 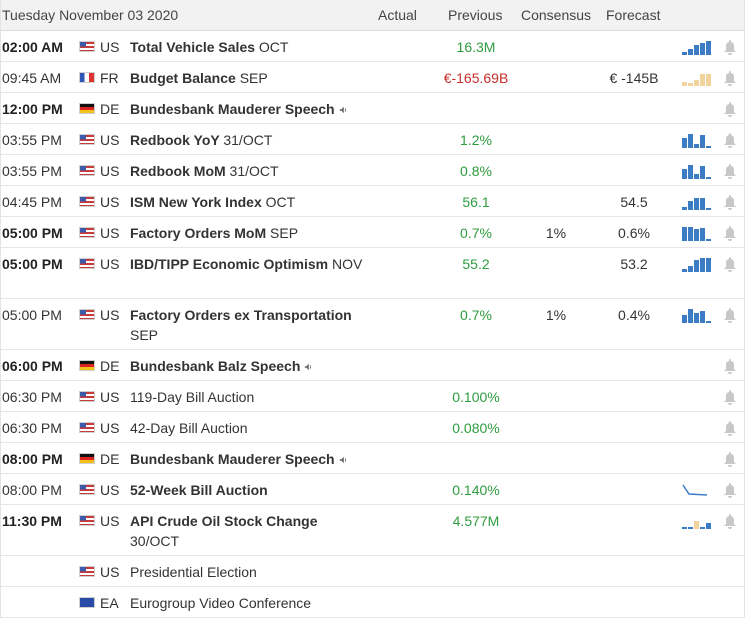 I want to click on event-title-link: ISM New York Index OCT, so click(x=250, y=202).